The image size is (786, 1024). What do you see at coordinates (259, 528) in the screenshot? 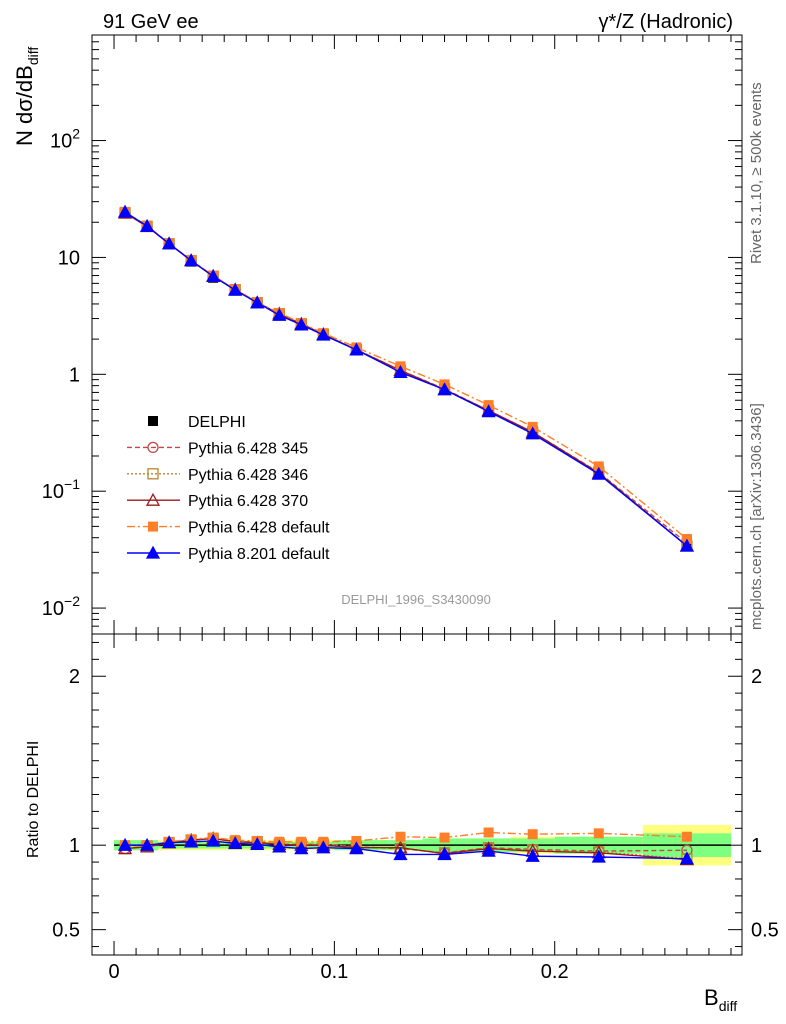
I see `legend-label-p6def: Pythia 6.428 default` at bounding box center [259, 528].